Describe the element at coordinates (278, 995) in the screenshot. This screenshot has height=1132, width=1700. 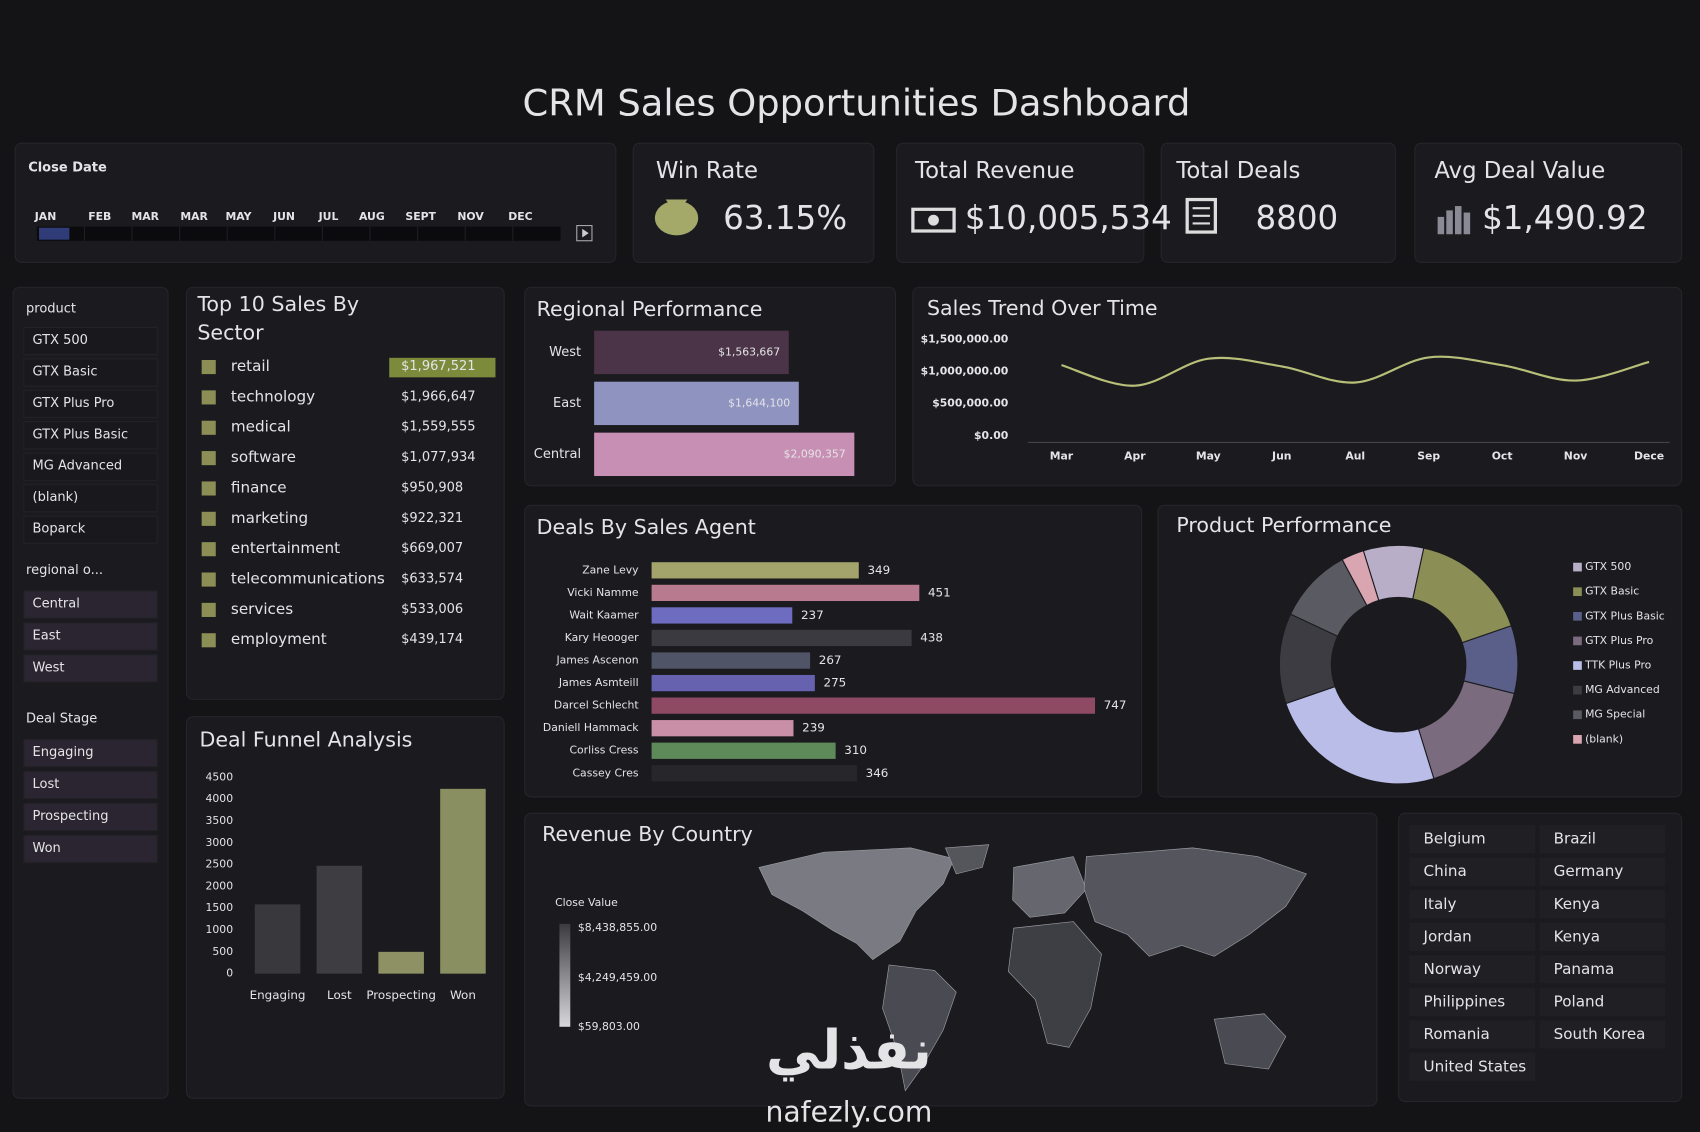
I see `x-tick-label: Engaging` at that location.